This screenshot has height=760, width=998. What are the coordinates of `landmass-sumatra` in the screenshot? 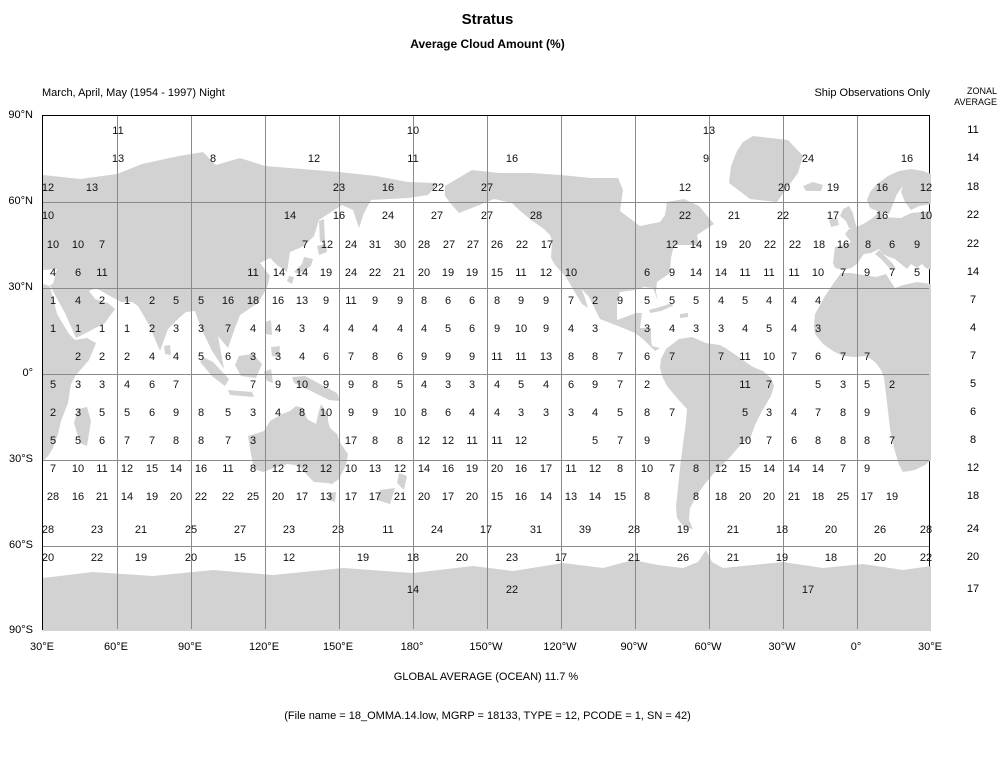 It's located at (214, 371).